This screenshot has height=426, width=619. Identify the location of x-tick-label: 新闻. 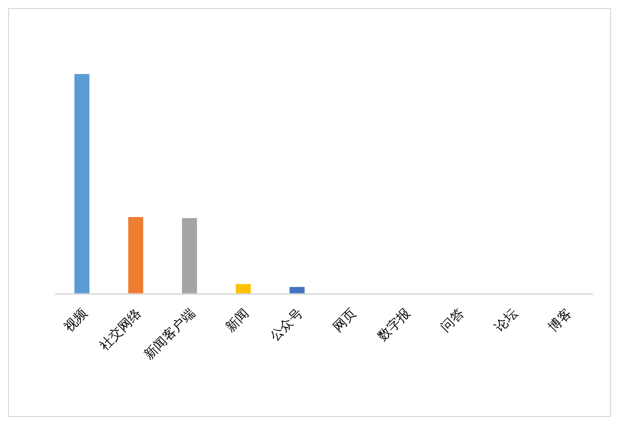
(237, 321).